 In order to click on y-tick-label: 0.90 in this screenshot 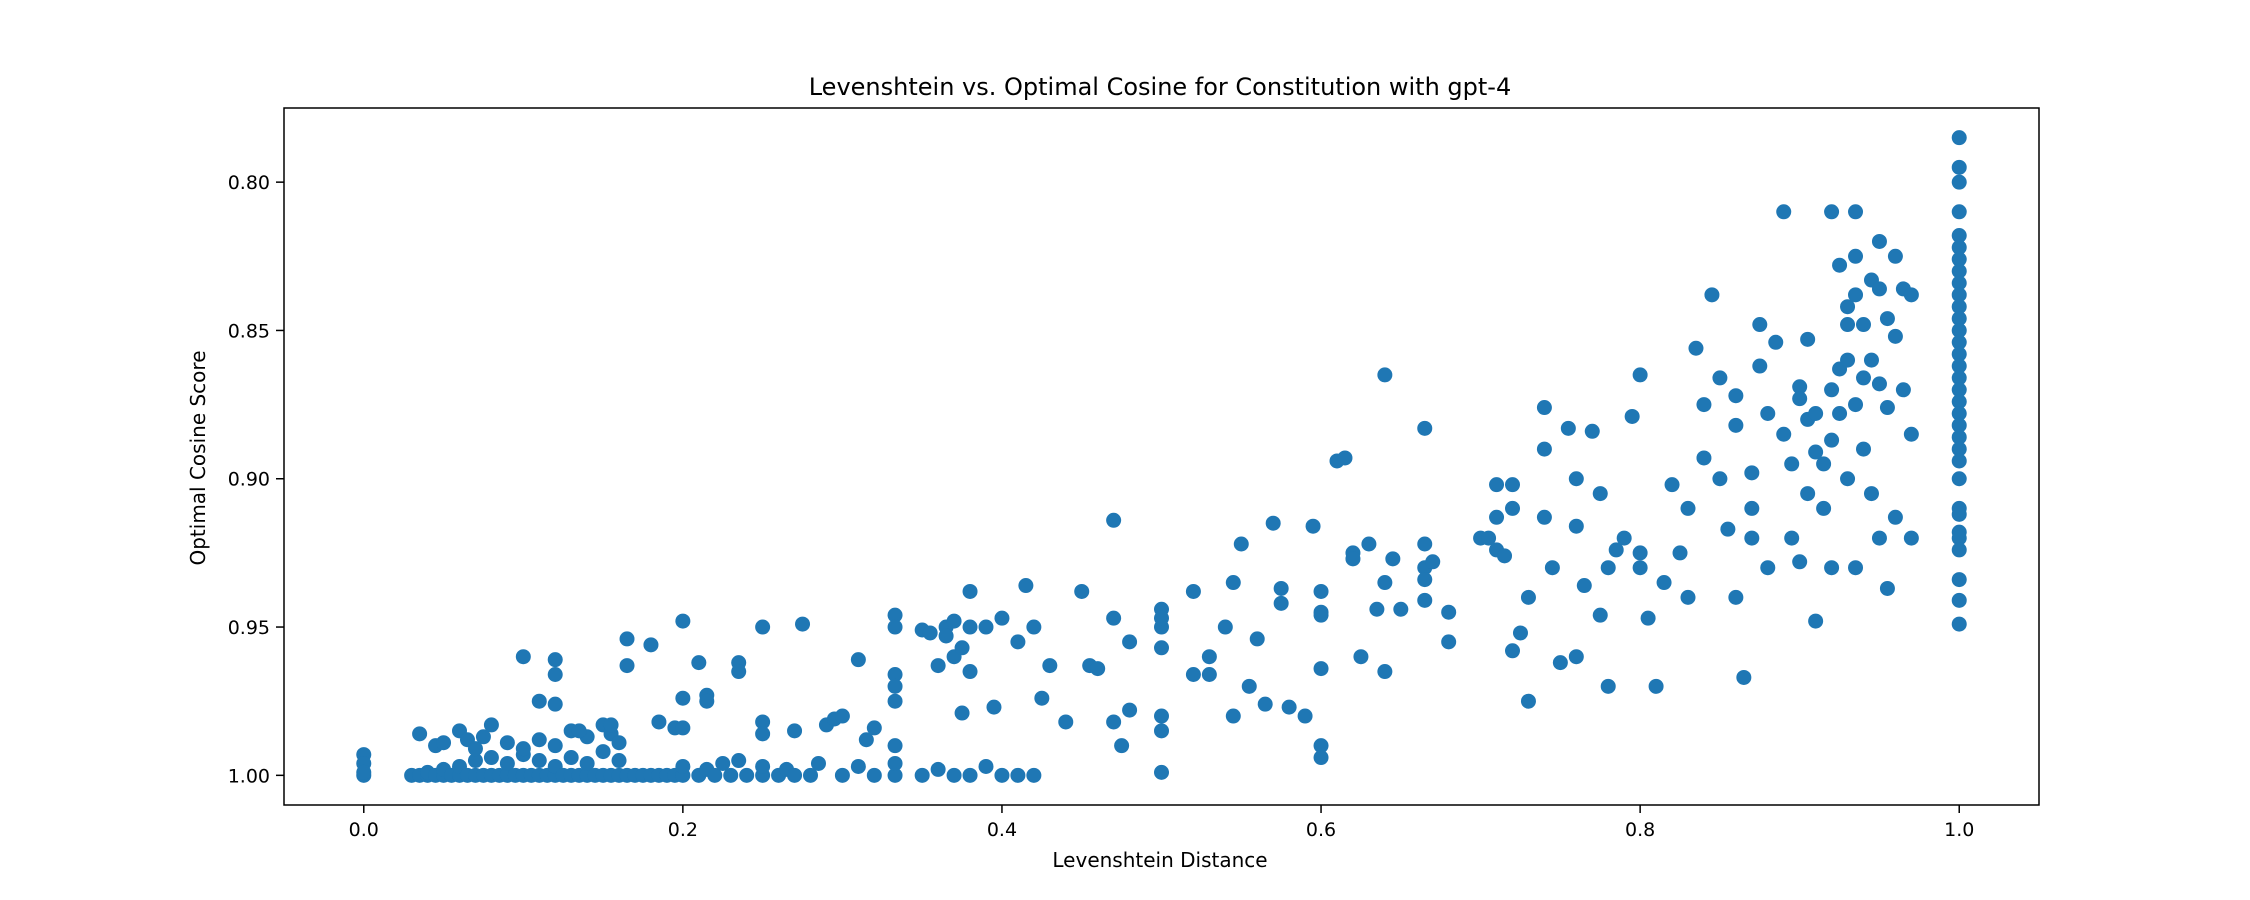, I will do `click(249, 480)`.